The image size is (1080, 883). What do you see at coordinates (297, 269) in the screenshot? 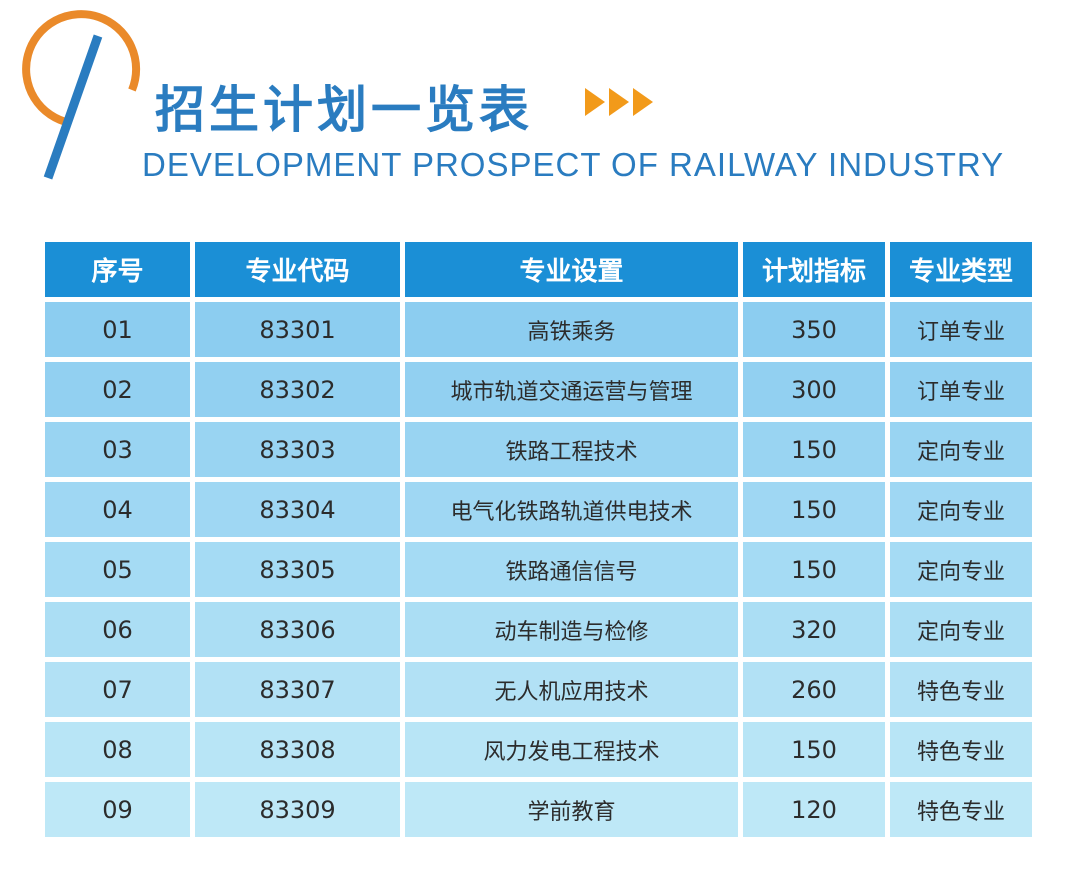
I see `col-code-header: 专业代码` at bounding box center [297, 269].